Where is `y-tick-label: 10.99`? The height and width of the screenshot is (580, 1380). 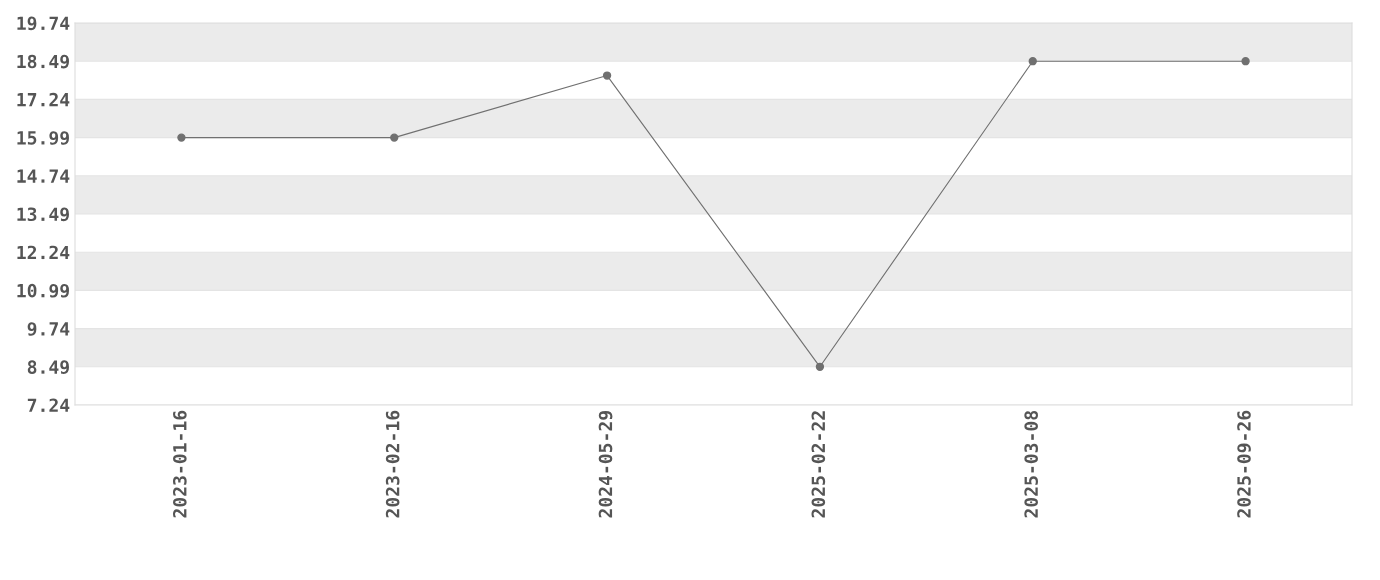 y-tick-label: 10.99 is located at coordinates (43, 290).